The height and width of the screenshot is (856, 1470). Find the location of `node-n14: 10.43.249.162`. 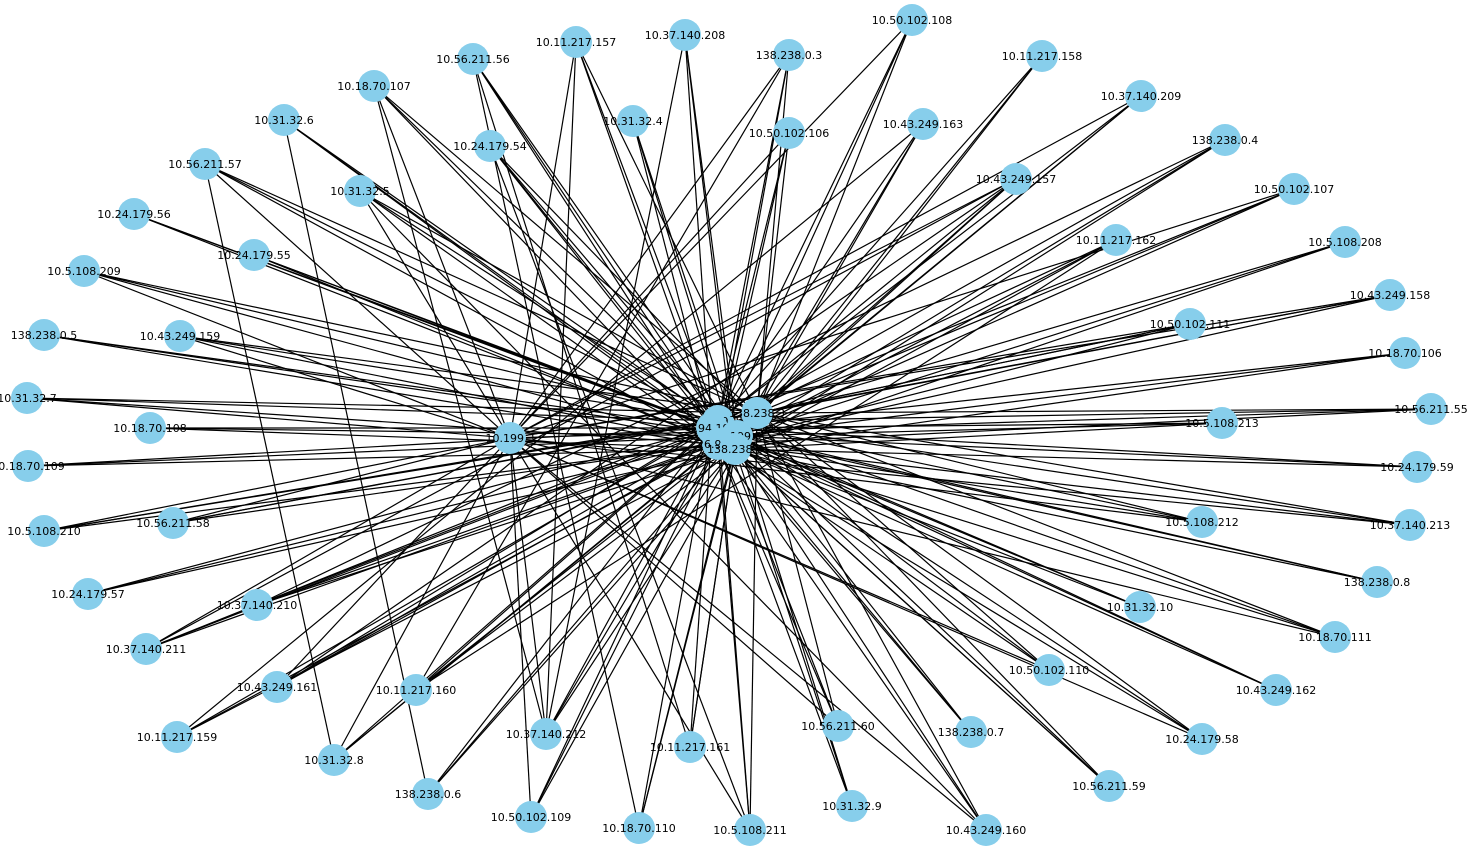

node-n14: 10.43.249.162 is located at coordinates (1276, 690).